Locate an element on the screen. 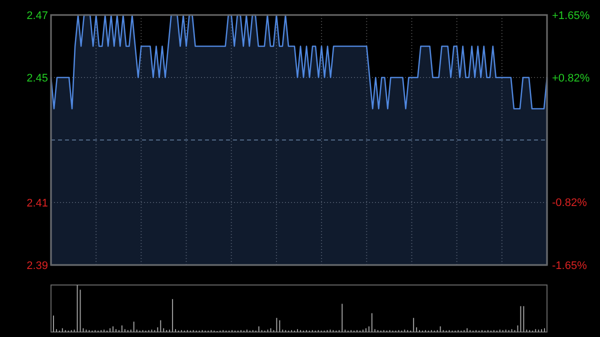  y-tick-label: 2.39 is located at coordinates (37, 266).